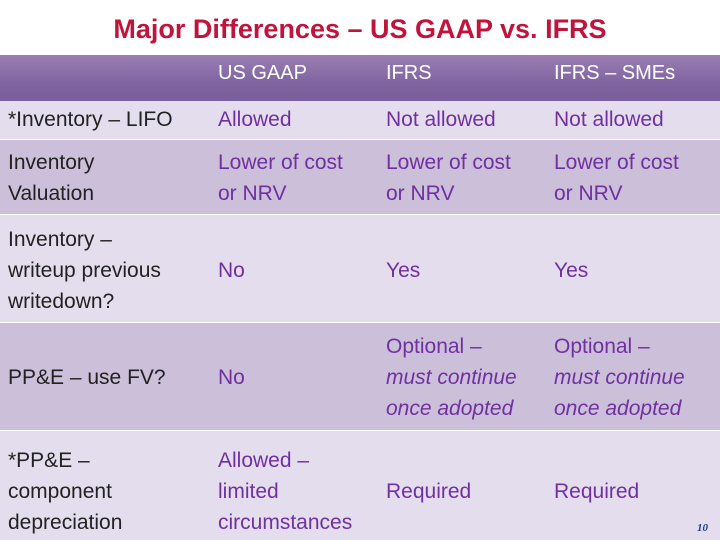  I want to click on row-label-inventory-valuation: Inventory Valuation, so click(51, 178).